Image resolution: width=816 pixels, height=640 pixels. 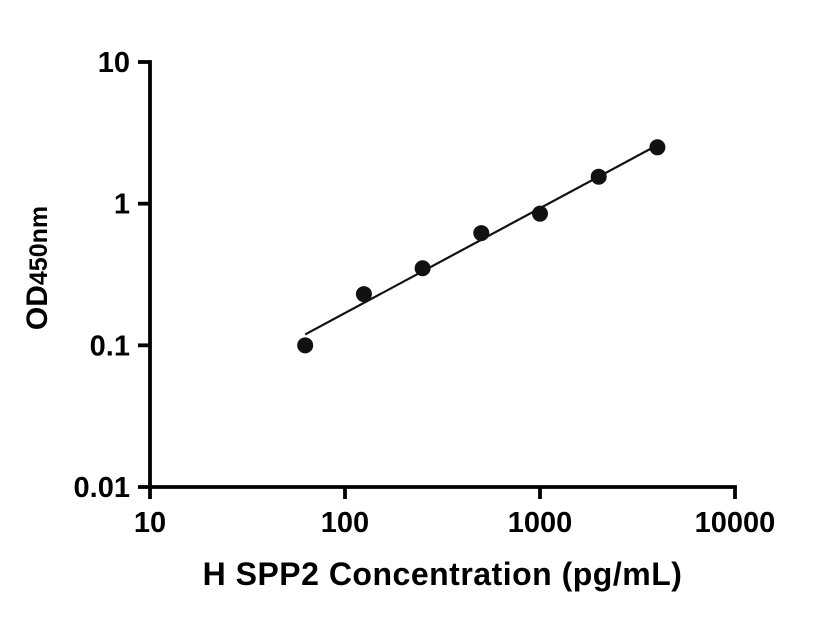 What do you see at coordinates (37, 308) in the screenshot?
I see `y-axis-title-main: OD` at bounding box center [37, 308].